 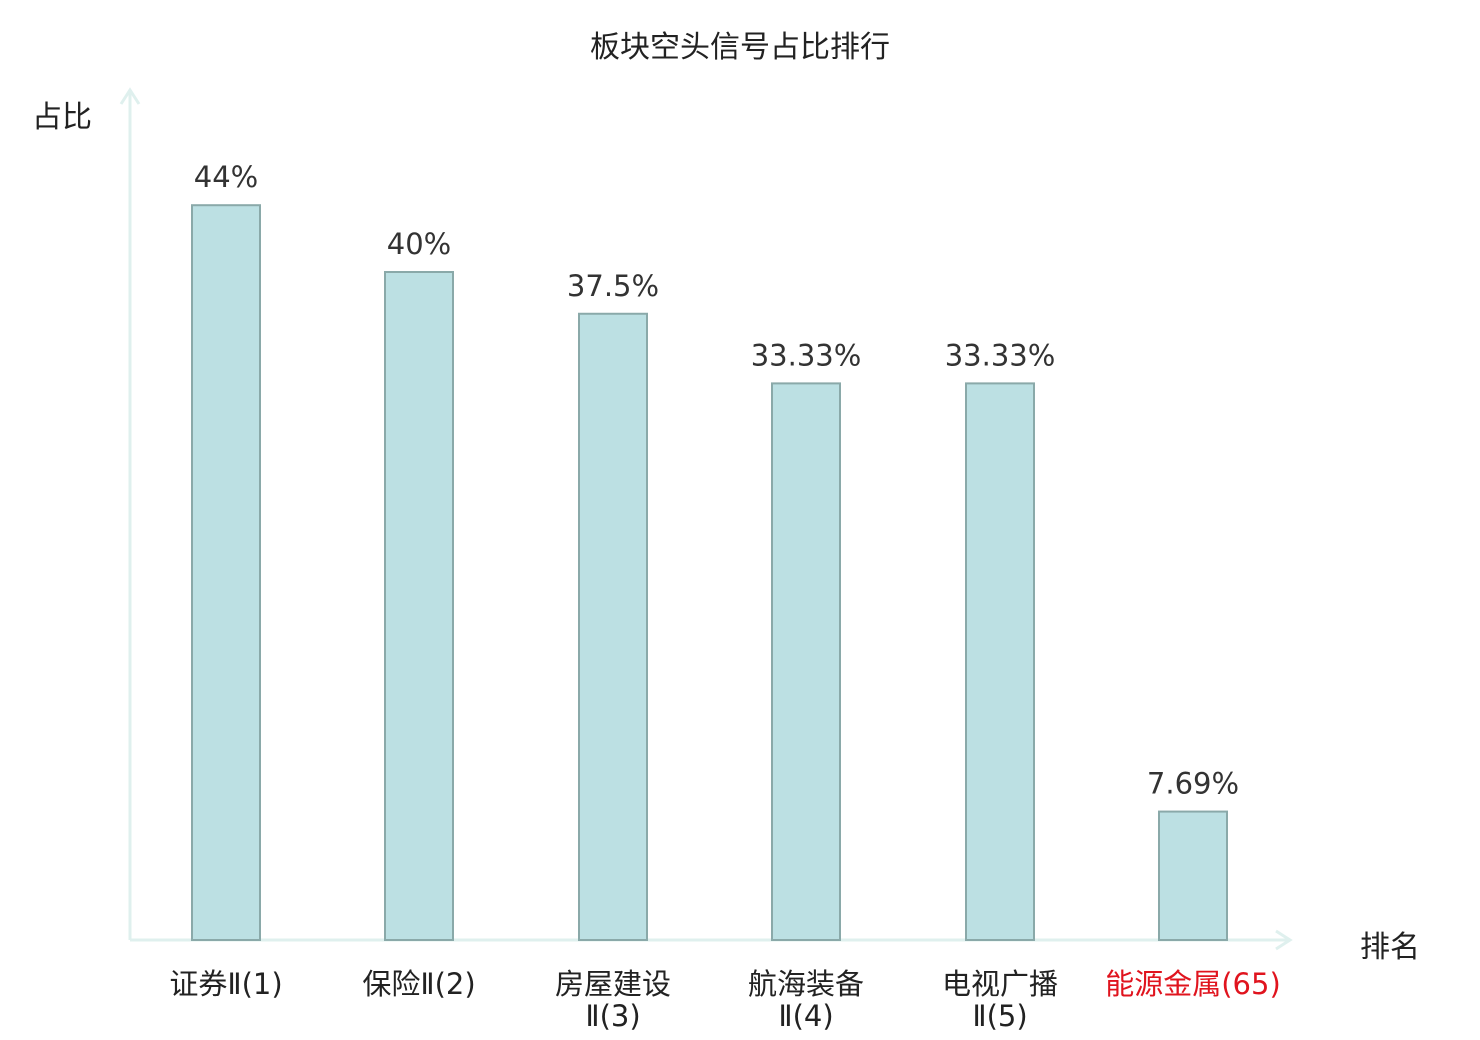 I want to click on x-axis-label: 排名, so click(x=1390, y=947).